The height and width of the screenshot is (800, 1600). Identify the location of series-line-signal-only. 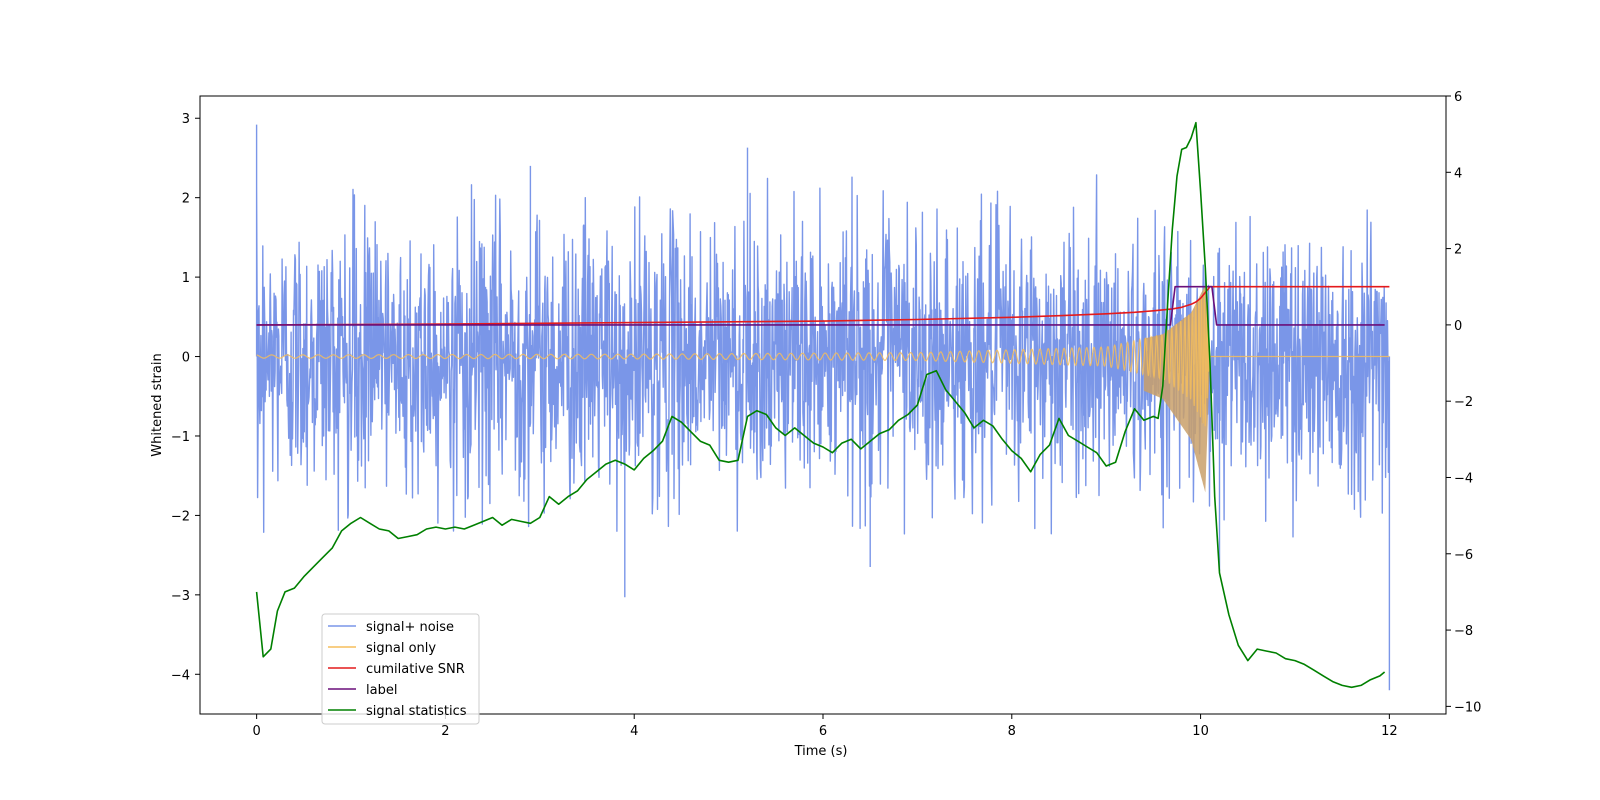
(823, 358).